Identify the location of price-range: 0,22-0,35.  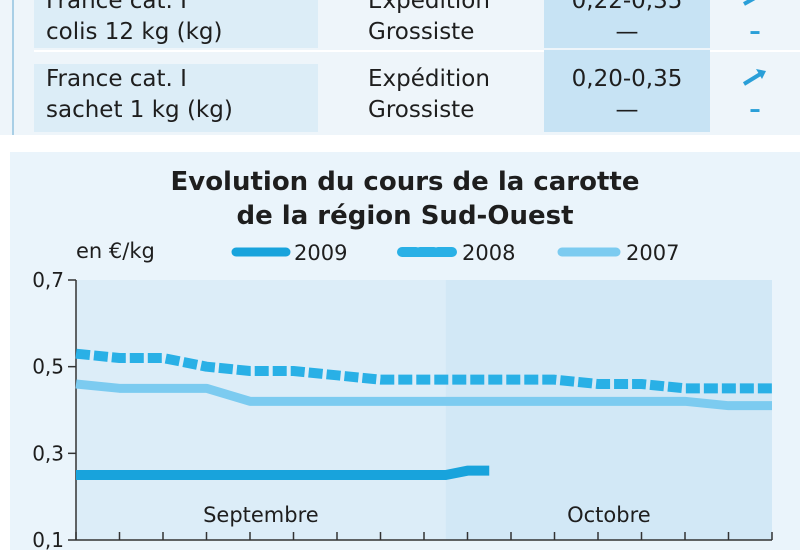
(627, 7).